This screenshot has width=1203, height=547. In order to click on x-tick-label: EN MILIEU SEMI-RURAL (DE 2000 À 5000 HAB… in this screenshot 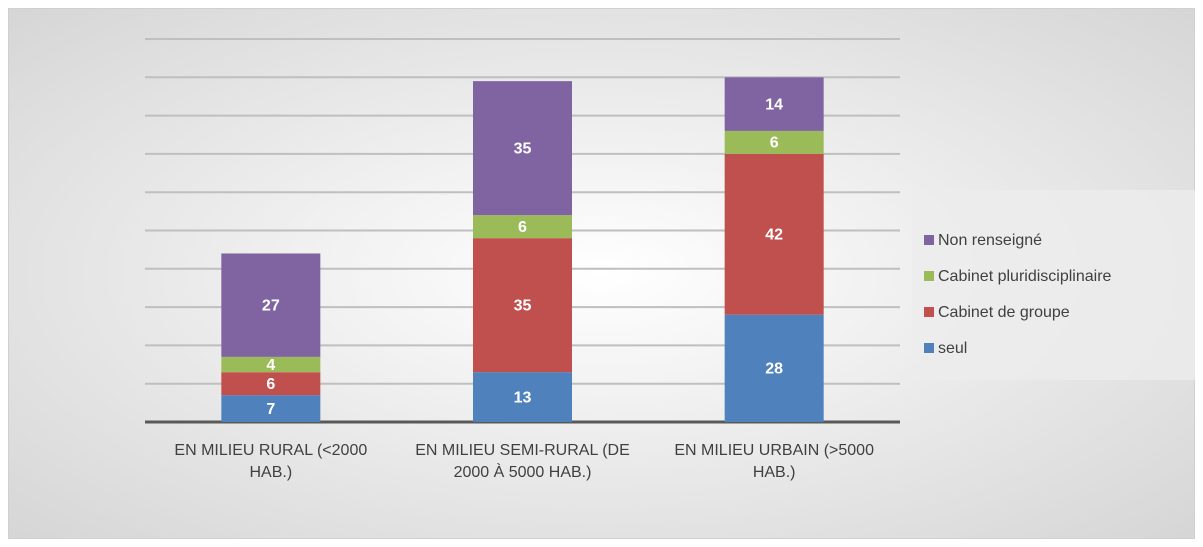, I will do `click(522, 461)`.